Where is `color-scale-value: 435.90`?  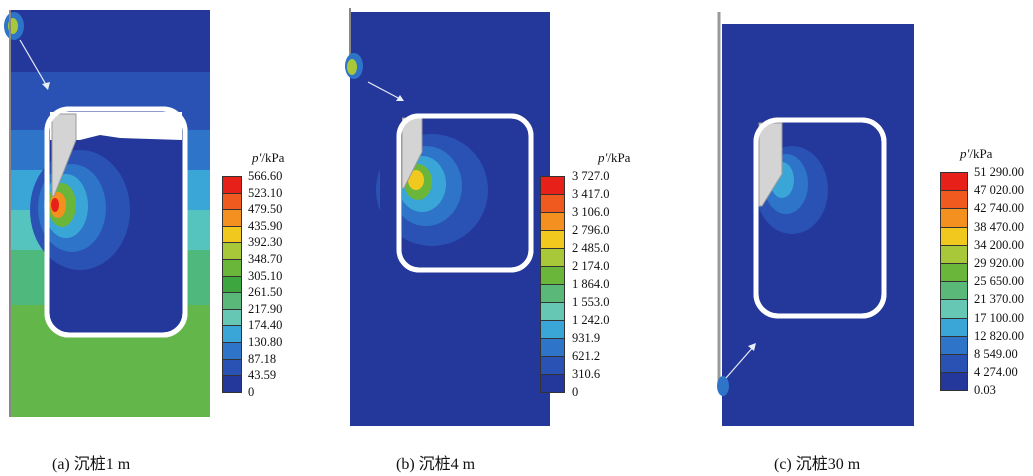
color-scale-value: 435.90 is located at coordinates (265, 225).